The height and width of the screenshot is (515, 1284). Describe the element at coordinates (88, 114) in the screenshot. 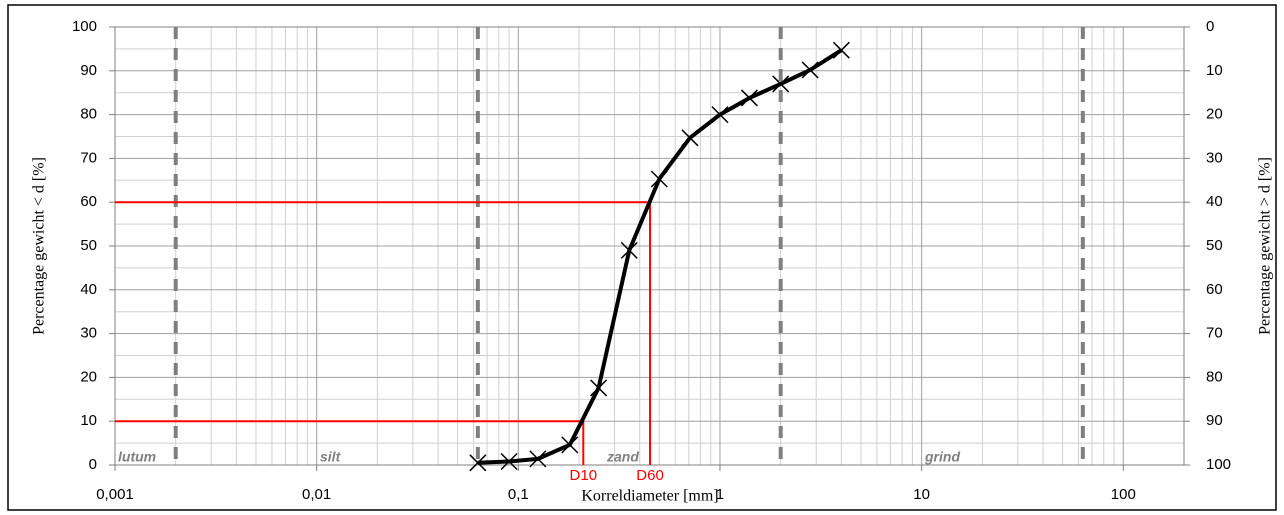

I see `y-tick-label: 80` at that location.